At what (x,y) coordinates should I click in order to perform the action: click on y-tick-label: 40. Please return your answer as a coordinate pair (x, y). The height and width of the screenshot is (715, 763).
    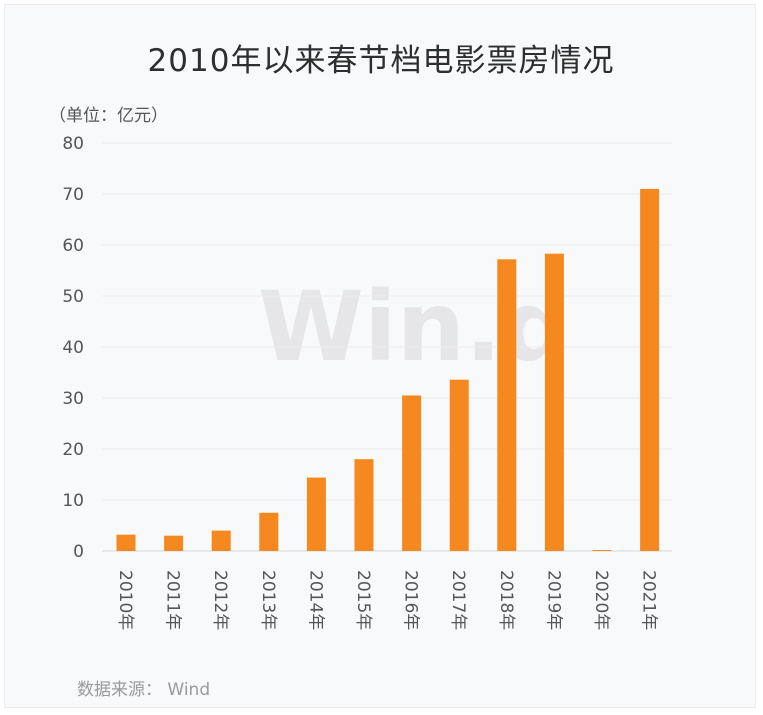
    Looking at the image, I should click on (73, 348).